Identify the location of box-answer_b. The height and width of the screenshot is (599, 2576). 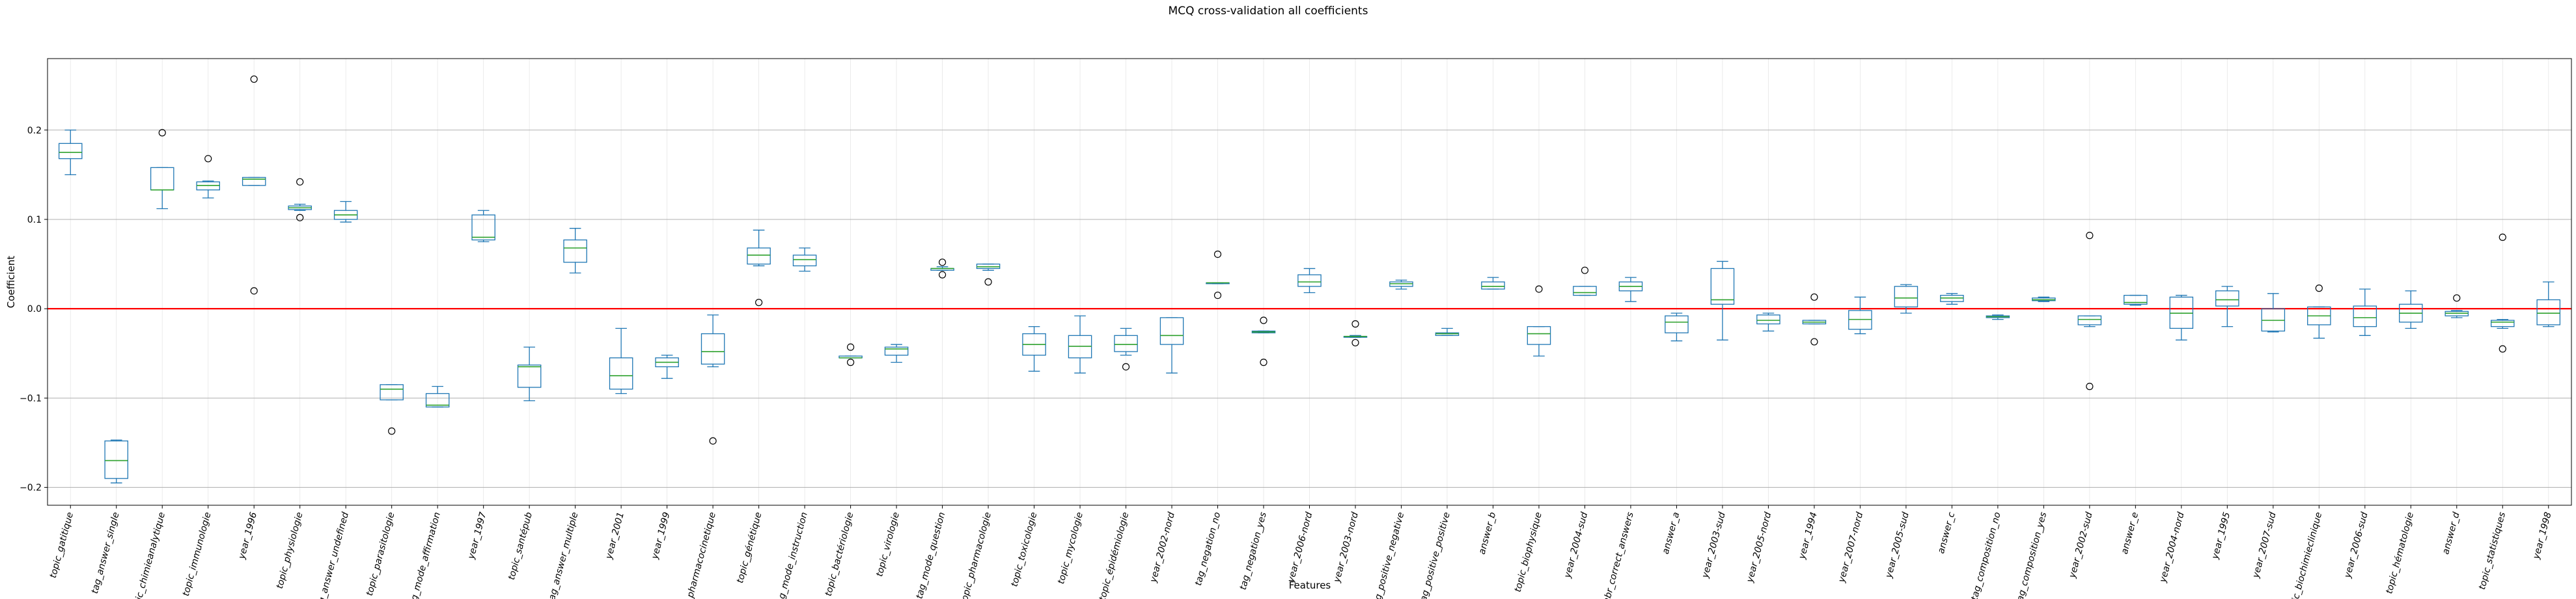
(1493, 283).